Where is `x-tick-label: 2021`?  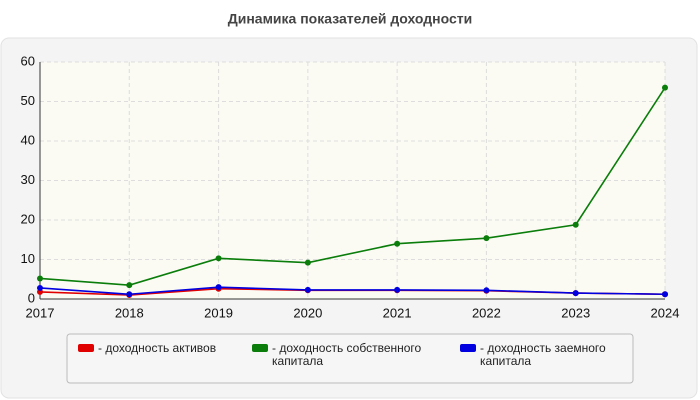
x-tick-label: 2021 is located at coordinates (397, 312).